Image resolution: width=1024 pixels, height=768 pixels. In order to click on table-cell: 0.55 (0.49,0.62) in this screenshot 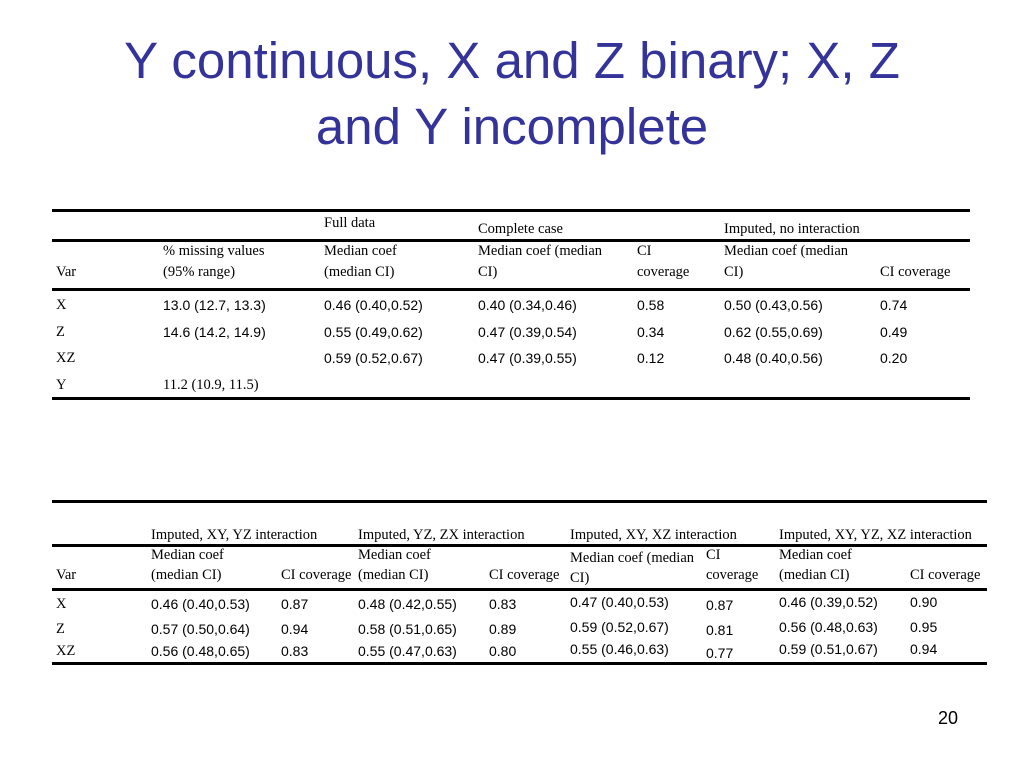, I will do `click(373, 332)`.